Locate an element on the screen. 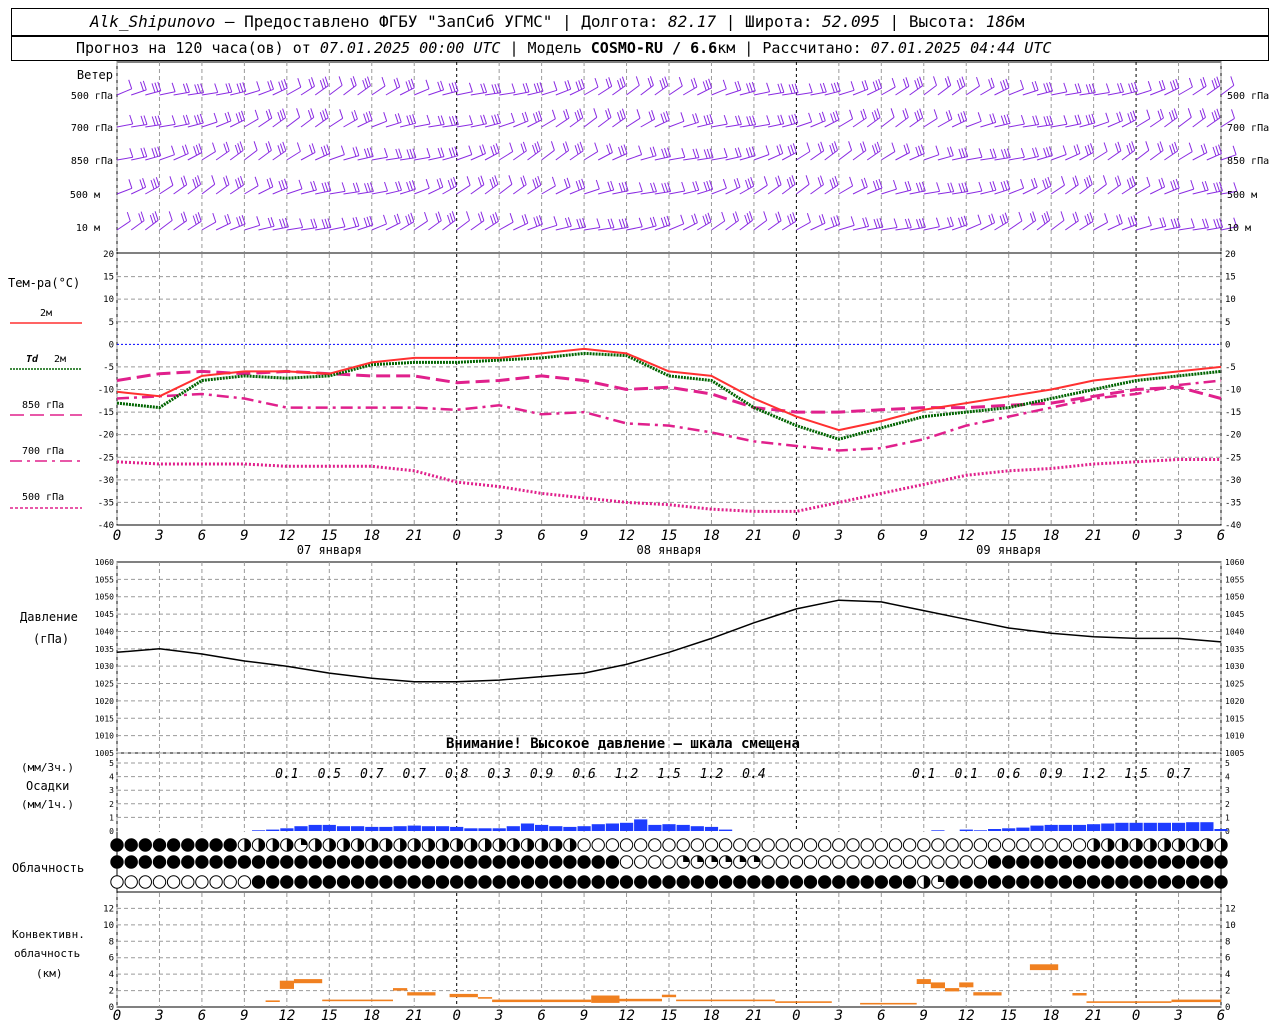  temp-ytick-label-right: 15 is located at coordinates (1230, 278).